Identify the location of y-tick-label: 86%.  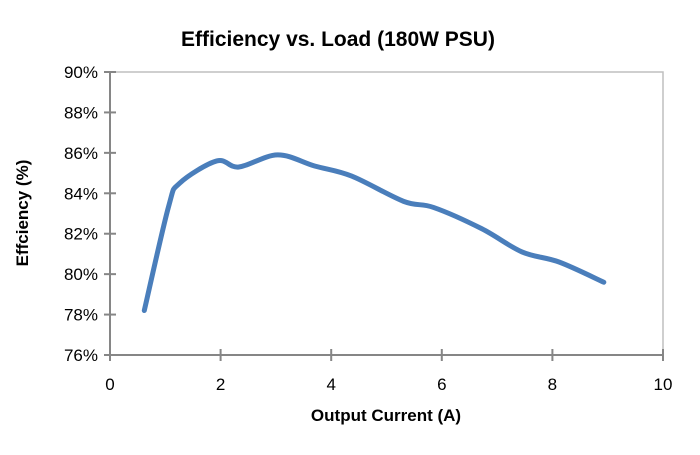
(81, 153).